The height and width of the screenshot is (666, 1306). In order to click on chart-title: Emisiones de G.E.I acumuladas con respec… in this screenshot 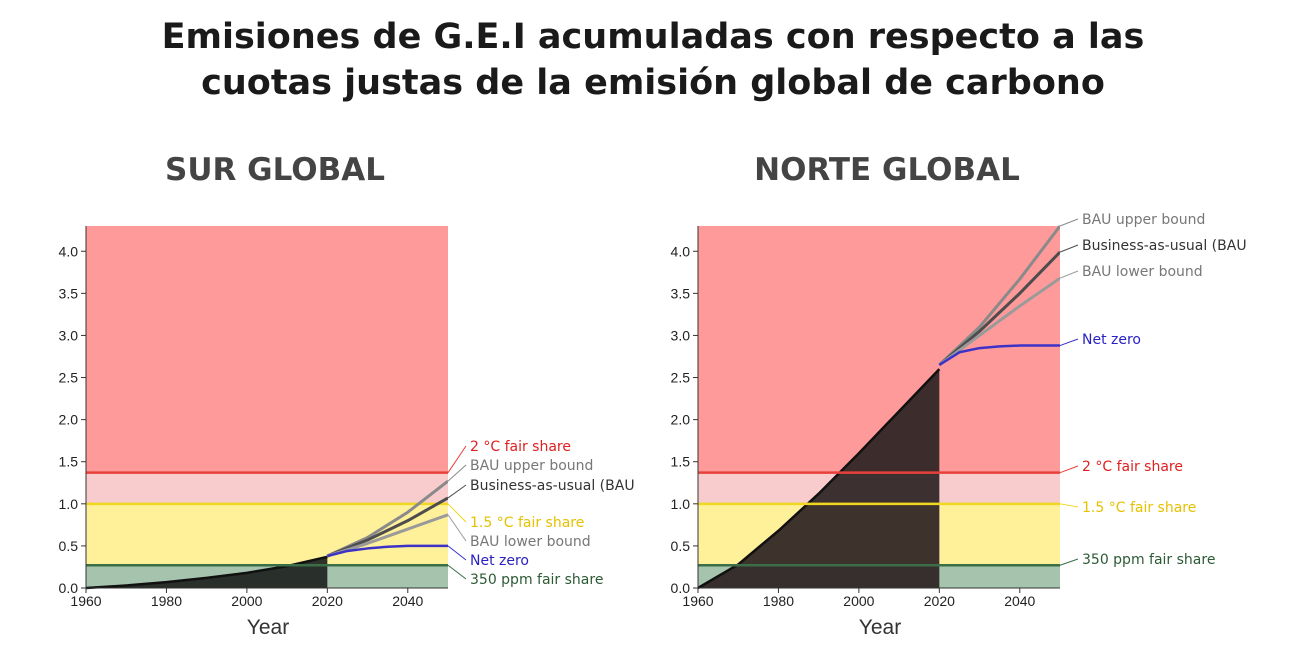, I will do `click(653, 60)`.